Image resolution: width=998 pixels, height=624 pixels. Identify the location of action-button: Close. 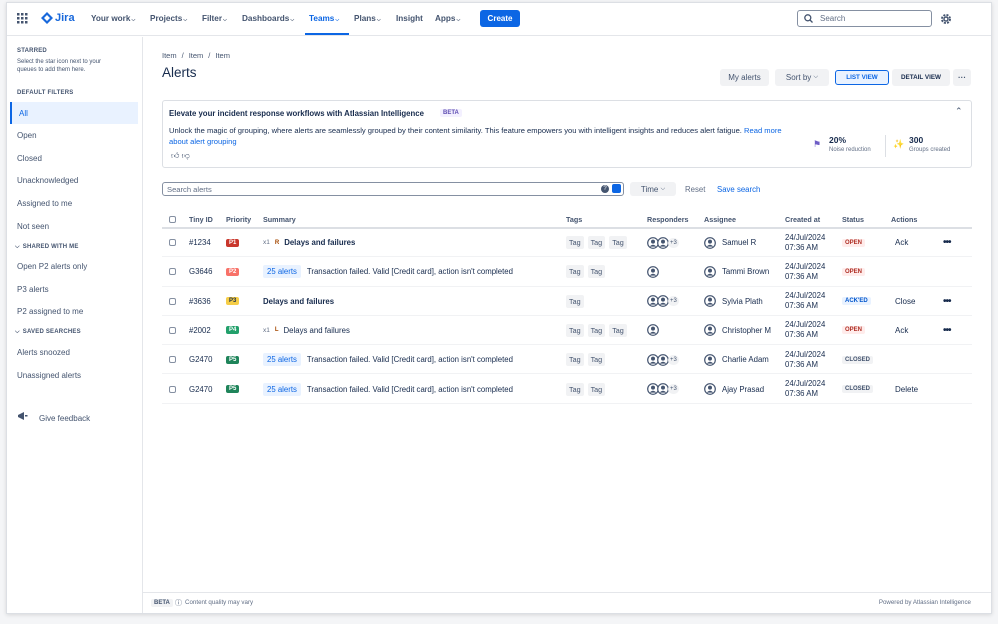
(905, 301).